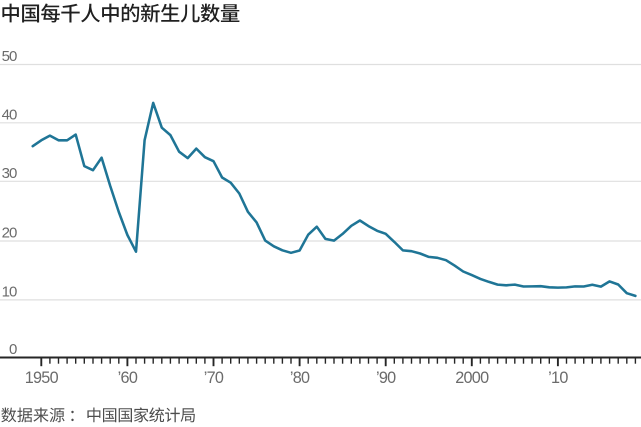 This screenshot has height=427, width=641. Describe the element at coordinates (214, 378) in the screenshot. I see `svg-text: ’70` at that location.